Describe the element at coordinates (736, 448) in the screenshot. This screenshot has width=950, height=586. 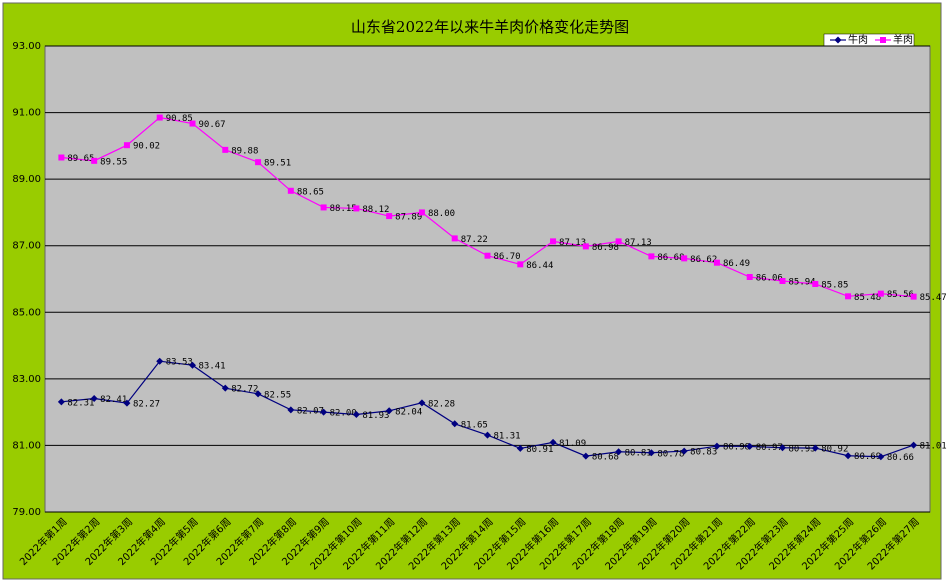
I see `data-label: 80.98` at that location.